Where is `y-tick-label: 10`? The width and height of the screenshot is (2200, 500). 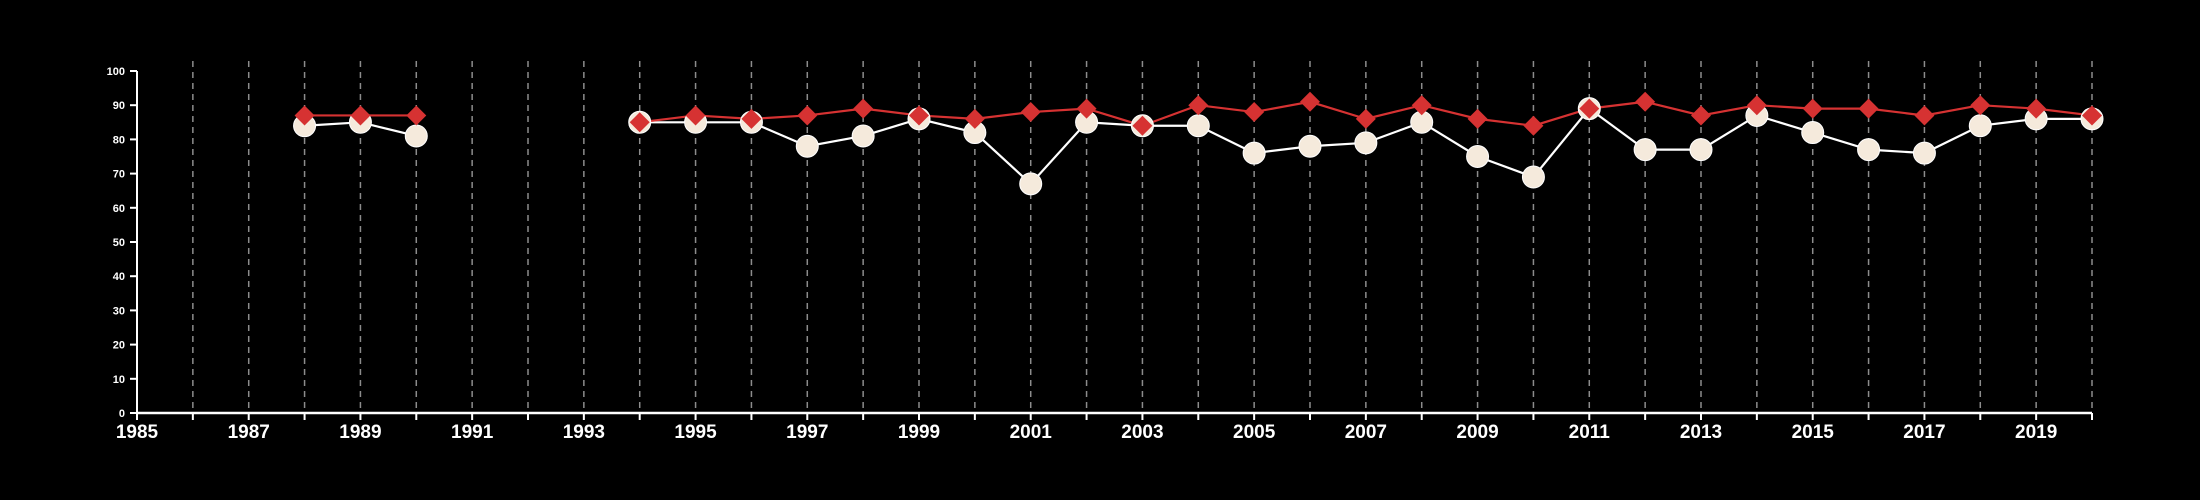
y-tick-label: 10 is located at coordinates (119, 380).